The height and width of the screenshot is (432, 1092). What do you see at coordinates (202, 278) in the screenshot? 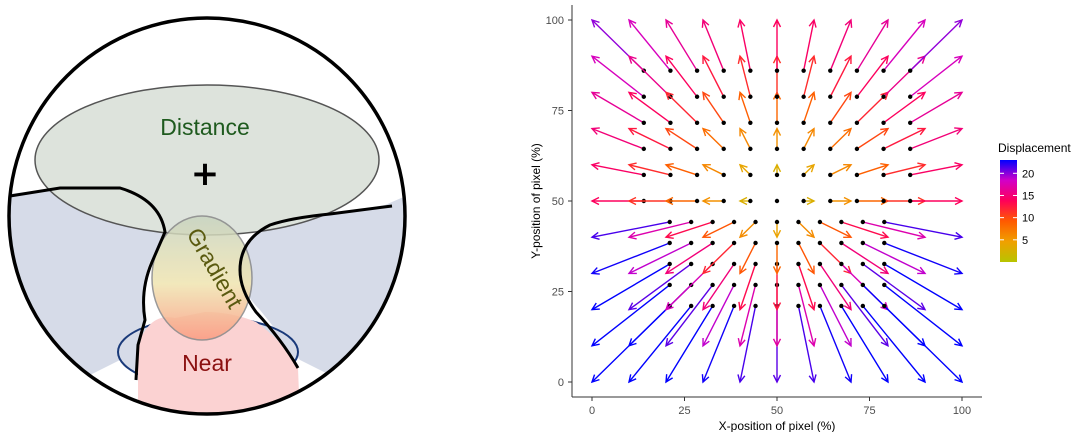
I see `gradient-zone` at bounding box center [202, 278].